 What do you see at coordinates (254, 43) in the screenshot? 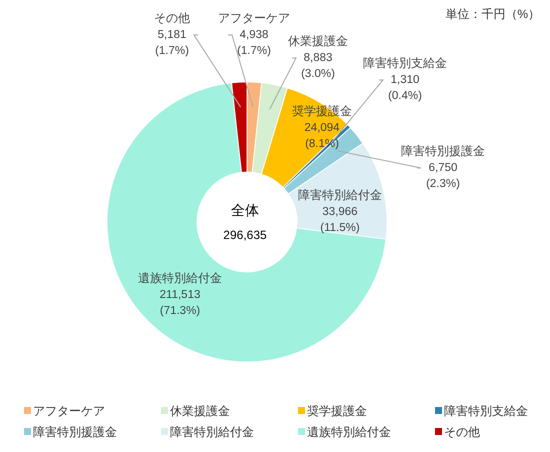
I see `data-label: 4,938 (1.7%)` at bounding box center [254, 43].